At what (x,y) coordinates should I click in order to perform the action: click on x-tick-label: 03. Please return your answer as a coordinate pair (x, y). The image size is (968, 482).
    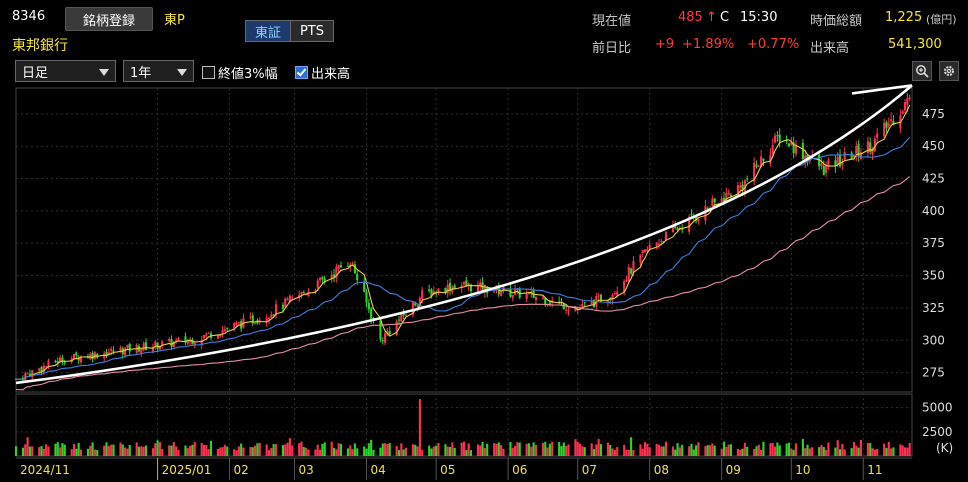
    Looking at the image, I should click on (306, 470).